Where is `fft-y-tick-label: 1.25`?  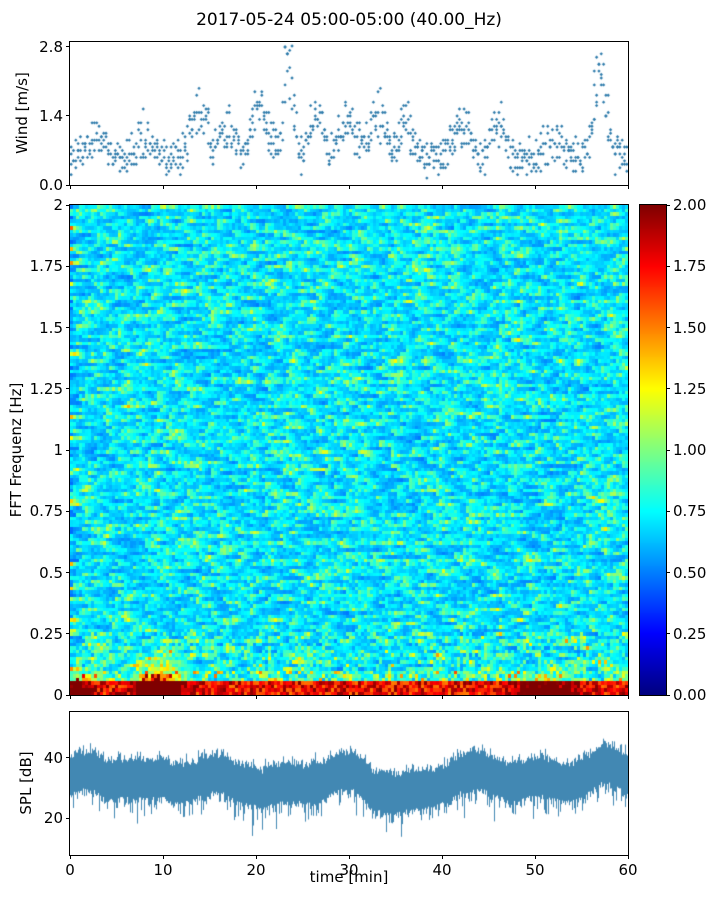
fft-y-tick-label: 1.25 is located at coordinates (46, 388).